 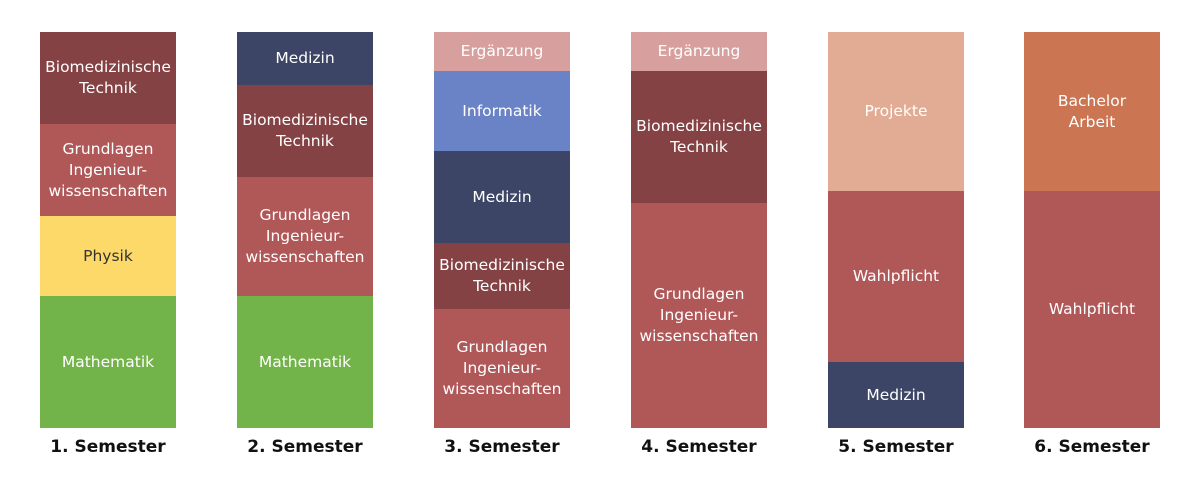 I want to click on module-block: Bachelor Arbeit, so click(x=1092, y=111).